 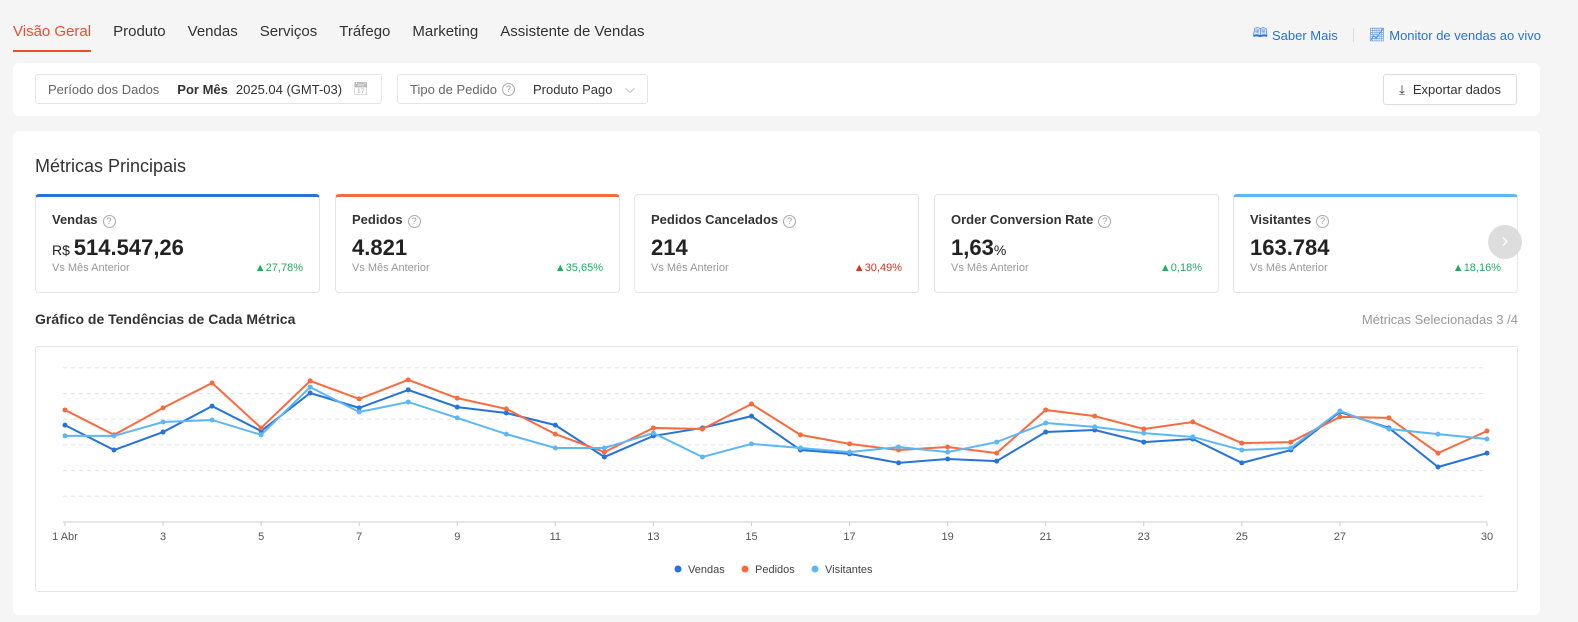 What do you see at coordinates (706, 570) in the screenshot?
I see `legend-item: Vendas` at bounding box center [706, 570].